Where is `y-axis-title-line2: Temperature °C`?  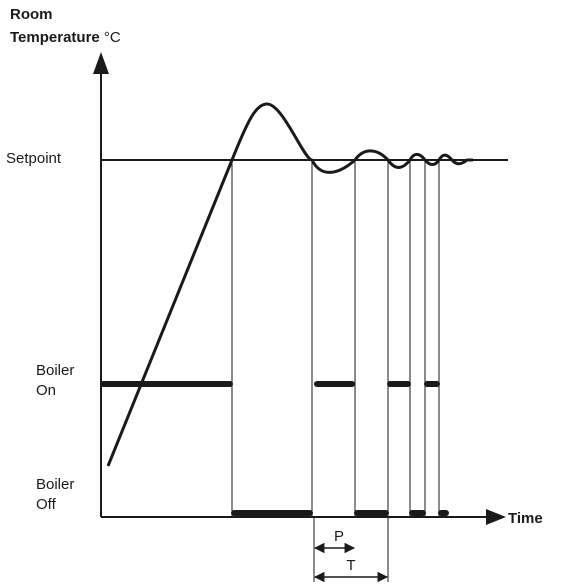
y-axis-title-line2: Temperature °C is located at coordinates (65, 38).